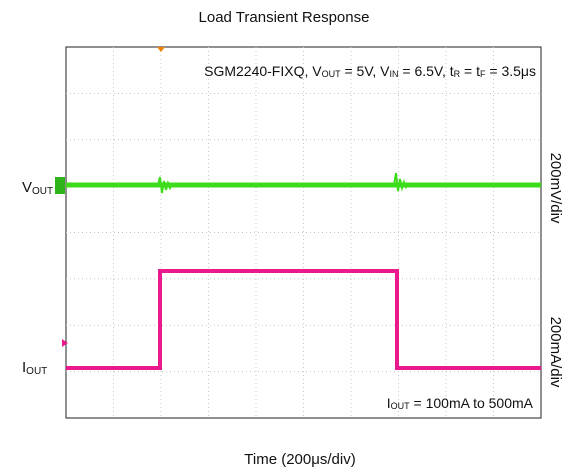 This screenshot has height=472, width=569. Describe the element at coordinates (27, 187) in the screenshot. I see `label-part: V` at that location.